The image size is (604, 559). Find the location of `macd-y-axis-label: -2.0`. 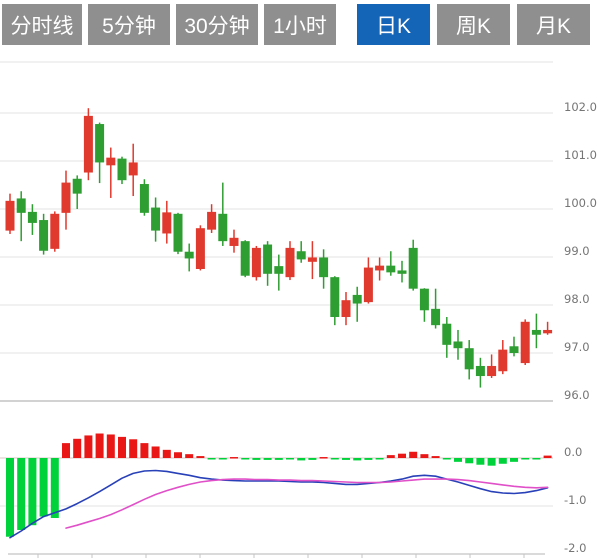

macd-y-axis-label: -2.0 is located at coordinates (575, 548).